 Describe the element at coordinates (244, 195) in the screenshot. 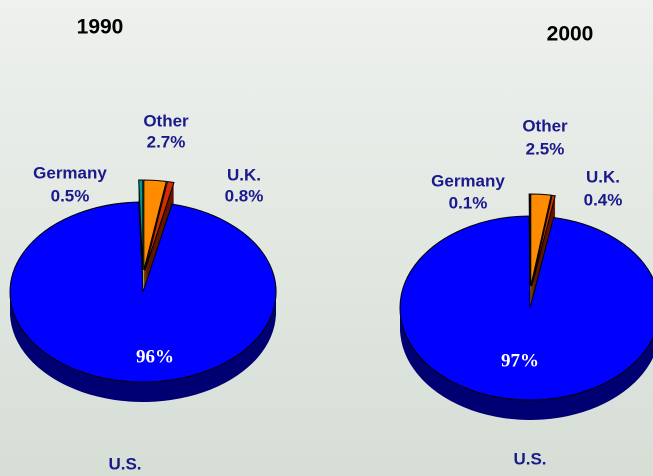

I see `value-label: 0.8%` at that location.